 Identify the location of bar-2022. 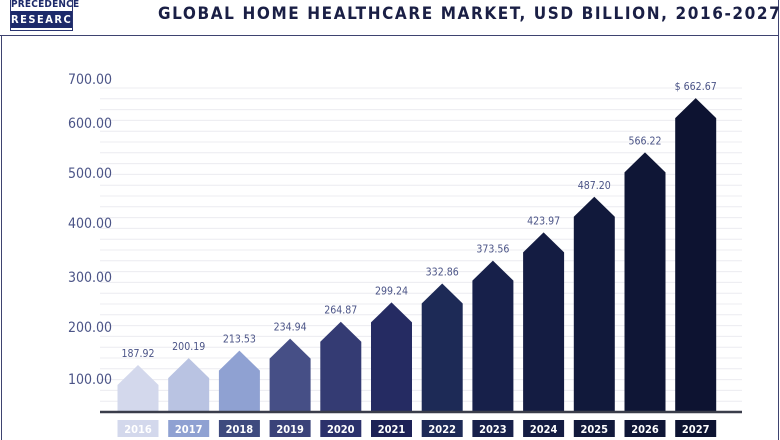
(442, 347).